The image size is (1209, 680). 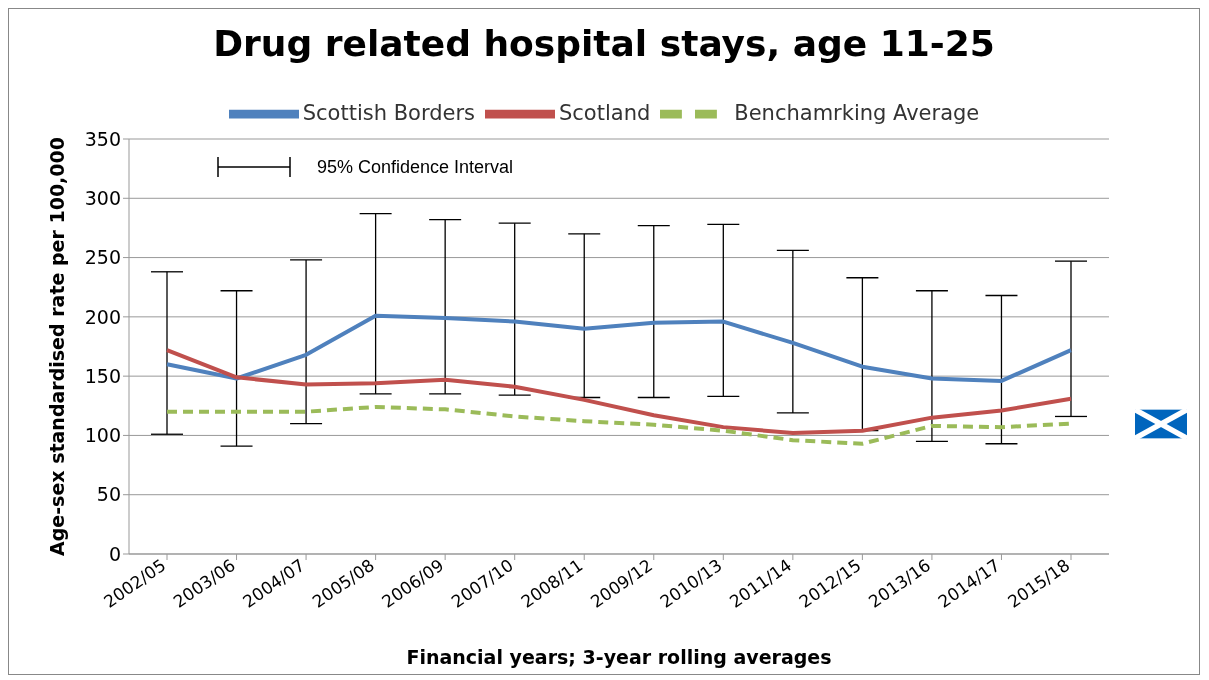 What do you see at coordinates (388, 113) in the screenshot?
I see `legend-label: Scottish Borders` at bounding box center [388, 113].